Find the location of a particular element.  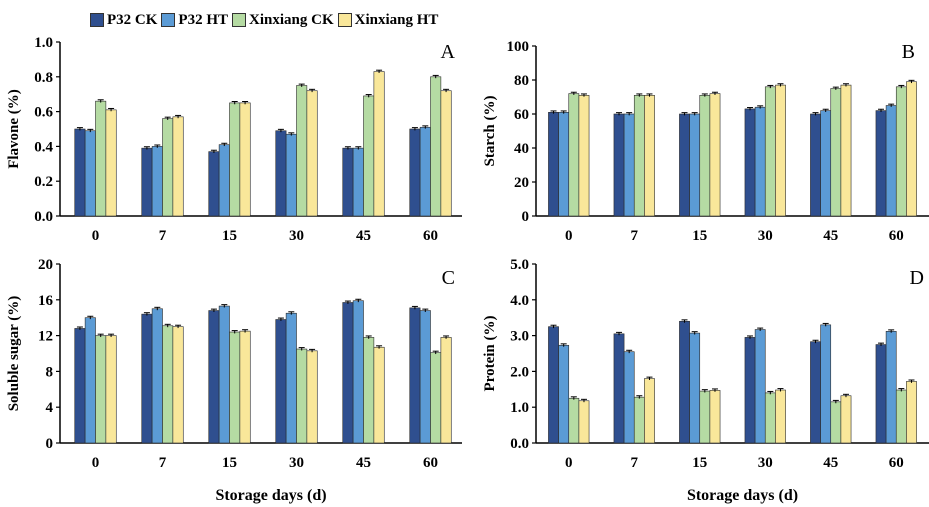

panel-b-y-tick-label: 100 is located at coordinates (518, 47).